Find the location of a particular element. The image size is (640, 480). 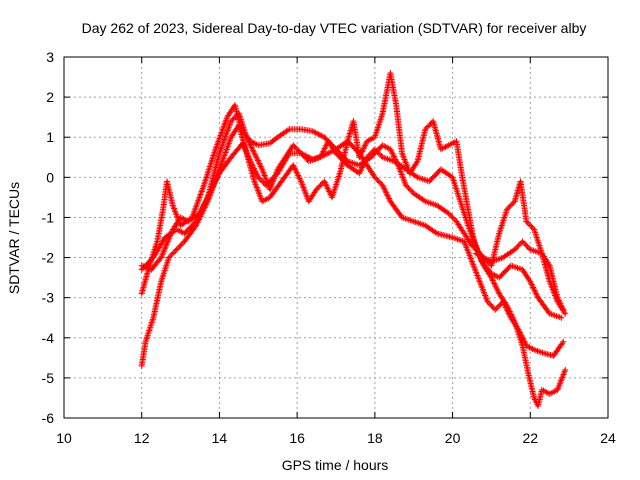

y-axis-label: SDTVAR / TECUs is located at coordinates (14, 238).